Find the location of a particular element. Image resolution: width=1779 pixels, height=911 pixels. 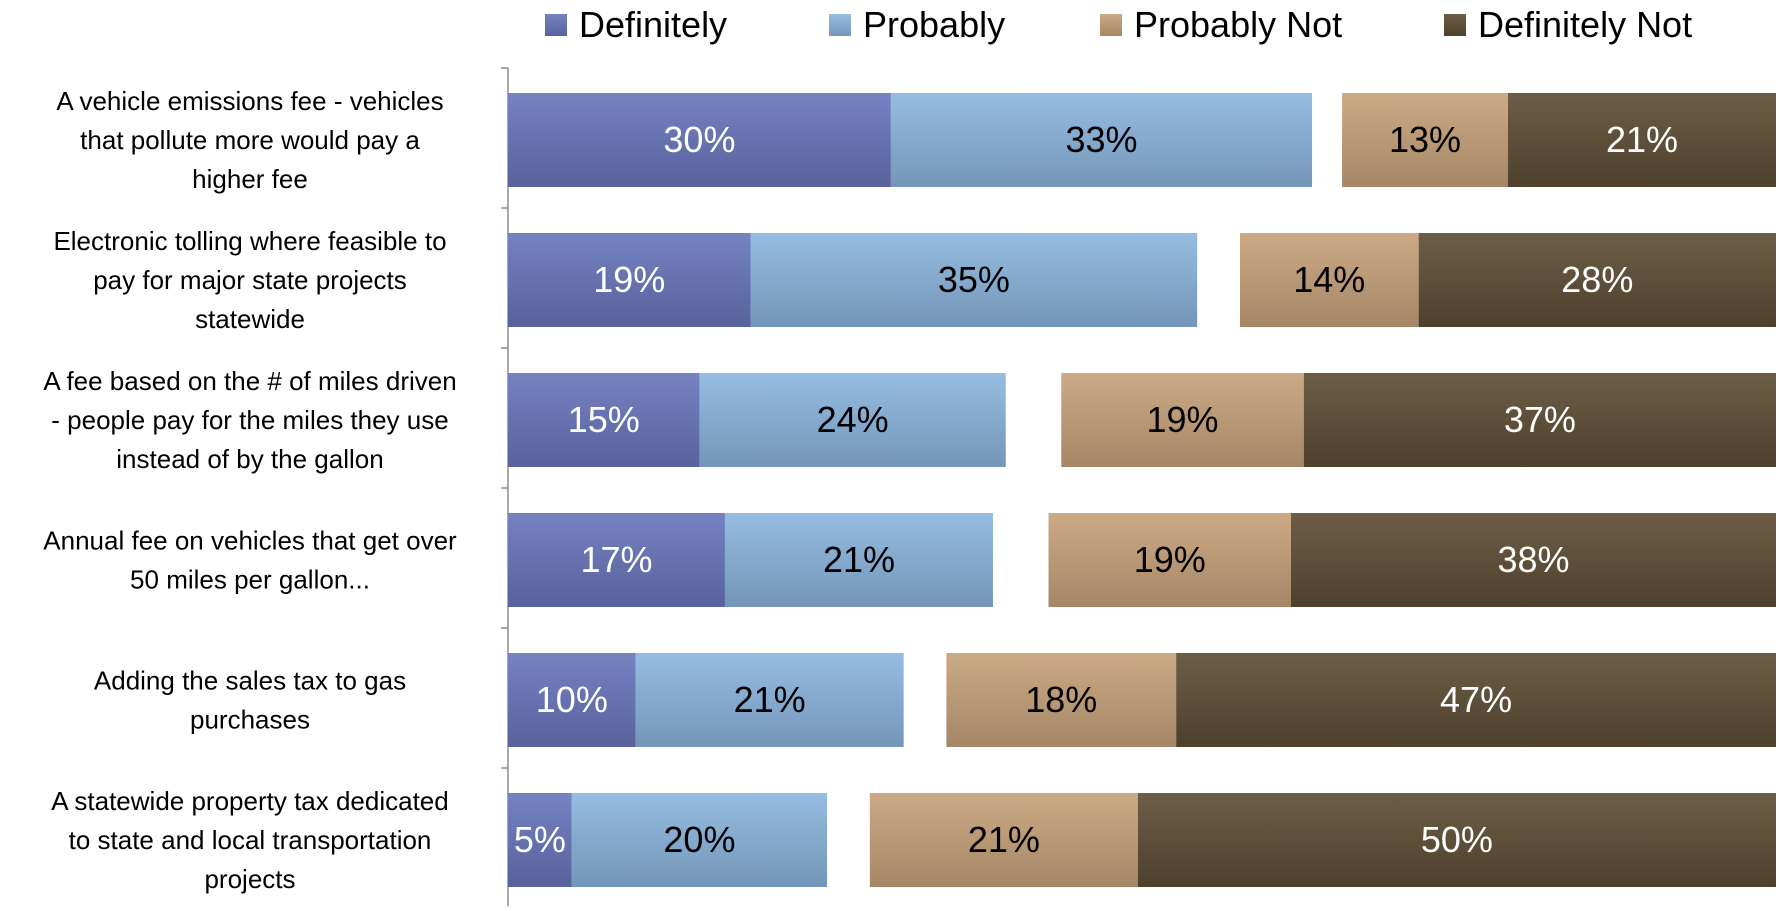

category-label-line: higher fee is located at coordinates (250, 179).